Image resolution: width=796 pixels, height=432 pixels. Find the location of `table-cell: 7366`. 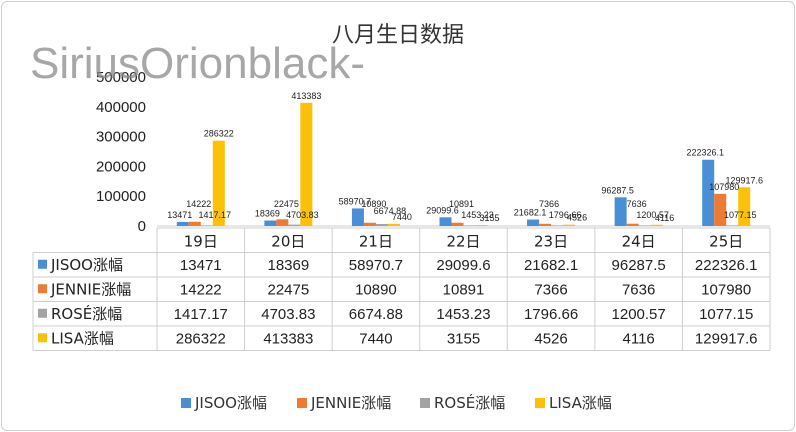

table-cell: 7366 is located at coordinates (550, 289).